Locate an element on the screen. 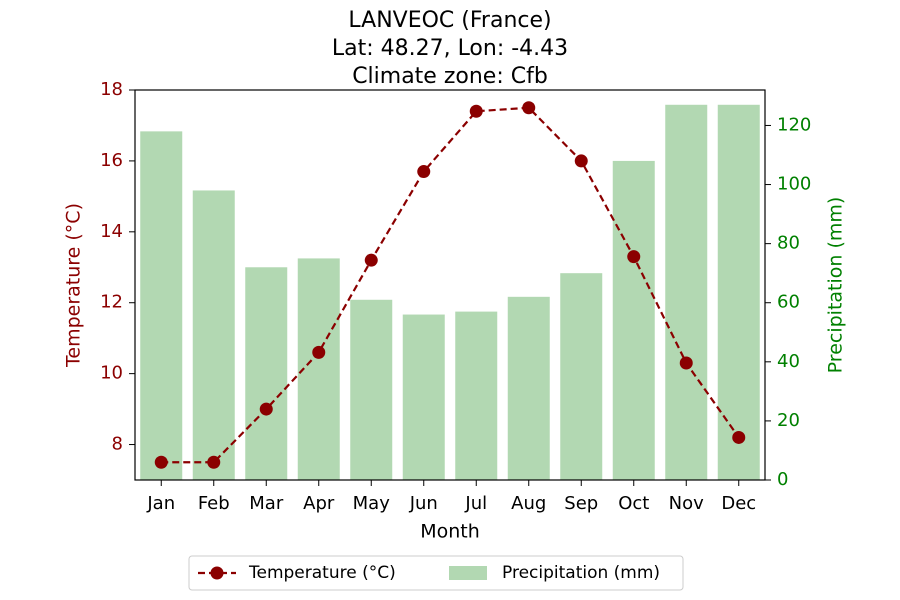 The height and width of the screenshot is (600, 900). title-line-2: Lat: 48.27, Lon: -4.43 is located at coordinates (450, 48).